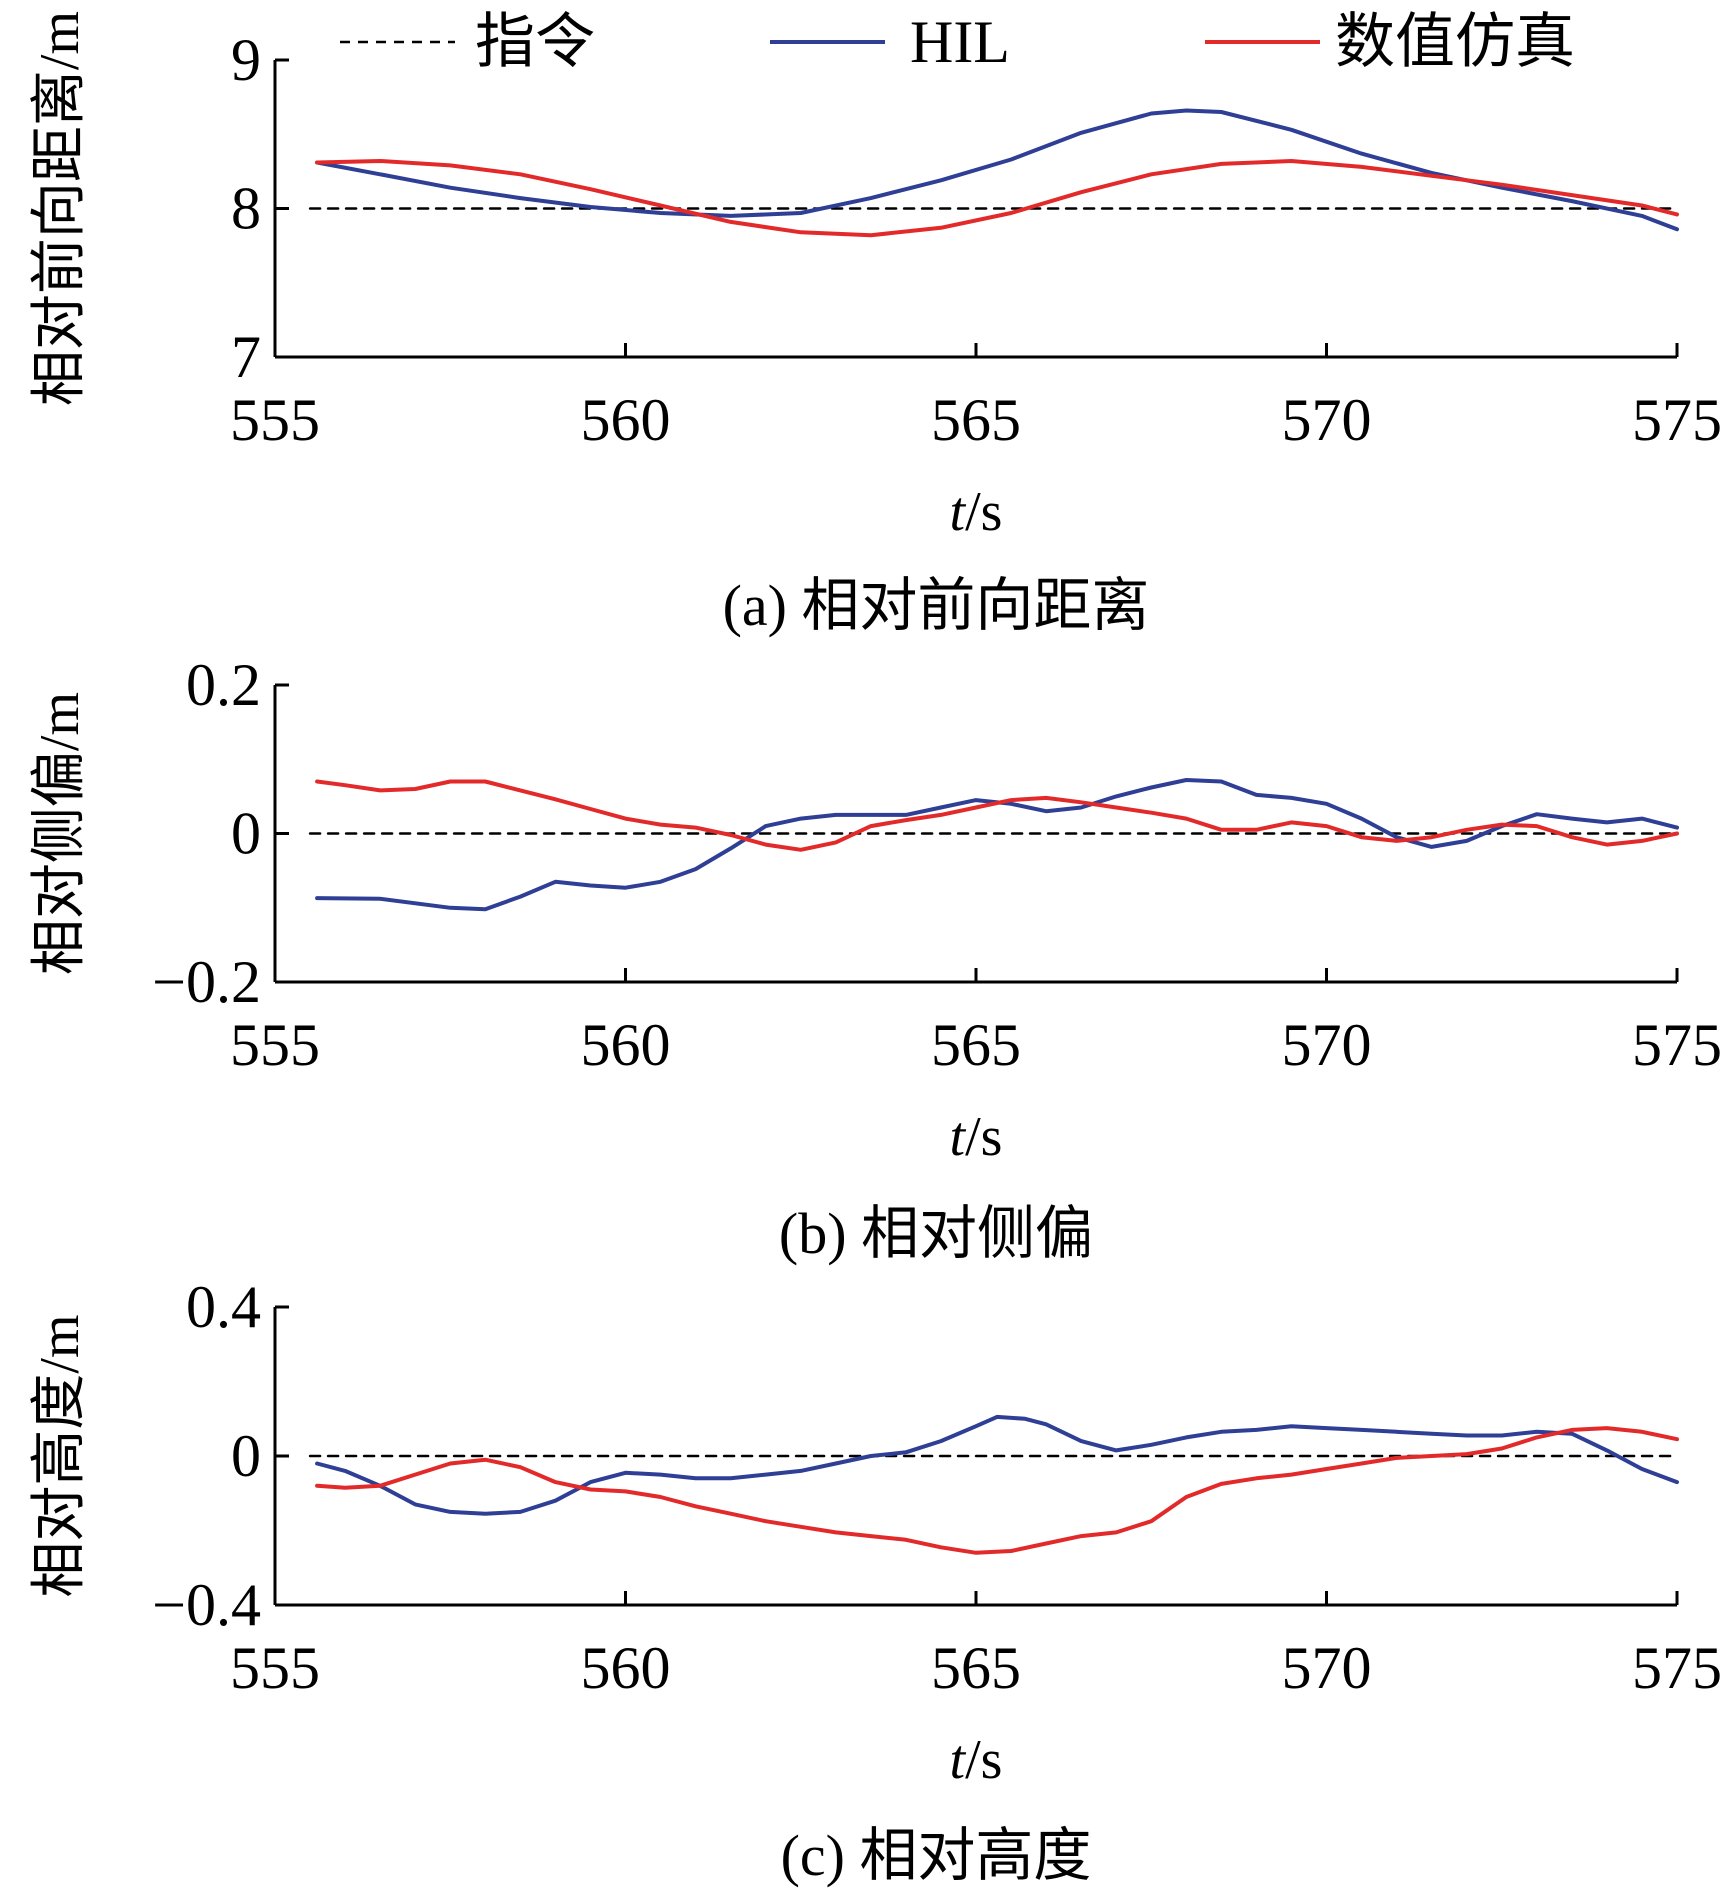 The image size is (1728, 1899). I want to click on y-tick-label: 9, so click(246, 60).